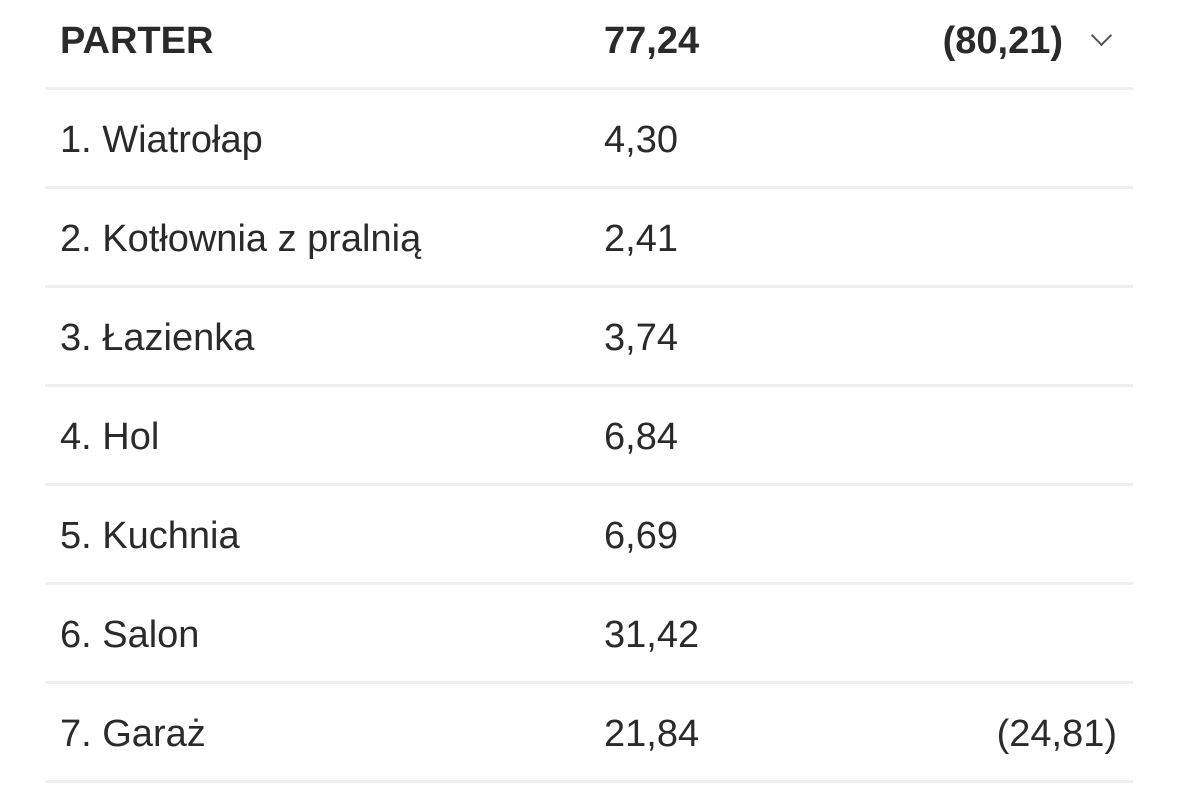 This screenshot has width=1179, height=799. Describe the element at coordinates (589, 733) in the screenshot. I see `room-row: 7. Garaż 21,84 (24,81)` at that location.